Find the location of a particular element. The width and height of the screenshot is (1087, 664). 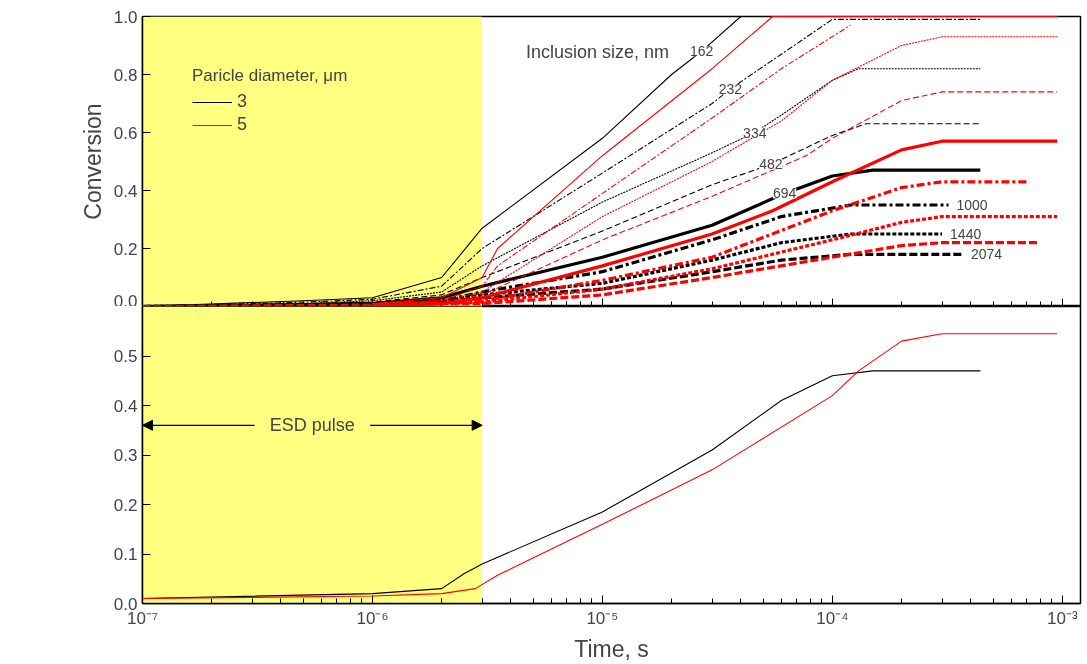

legend-title: Paricle diameter, μm is located at coordinates (270, 76).